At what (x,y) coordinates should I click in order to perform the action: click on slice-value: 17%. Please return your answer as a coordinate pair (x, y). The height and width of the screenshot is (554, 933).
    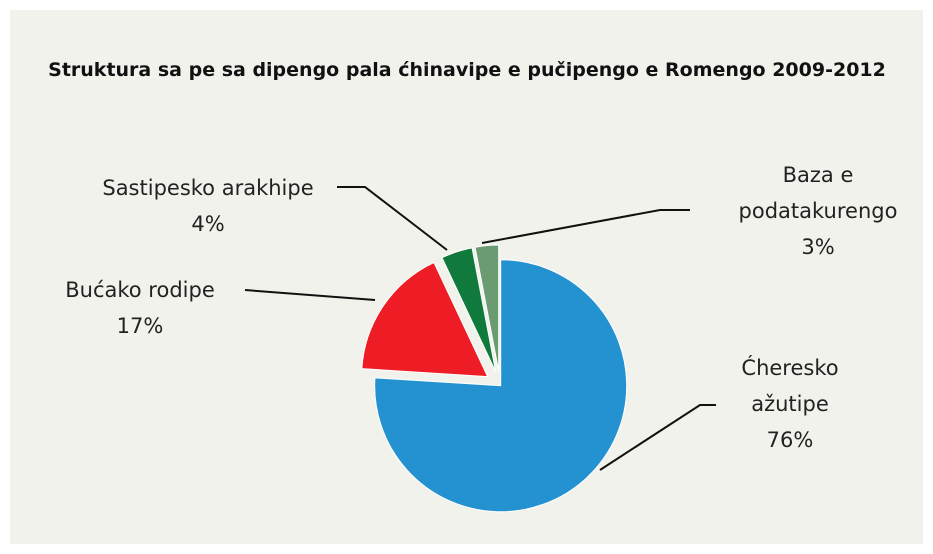
    Looking at the image, I should click on (140, 326).